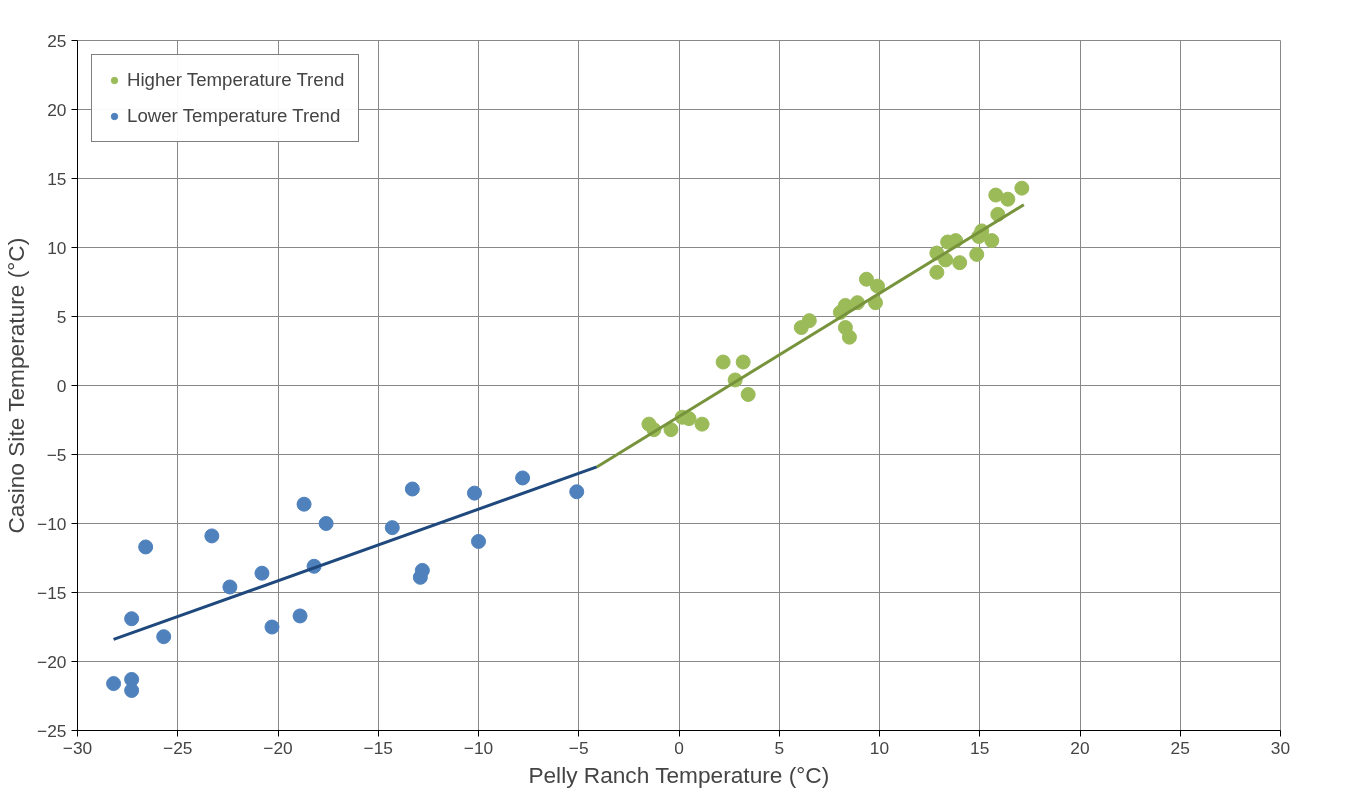 This screenshot has height=812, width=1367. What do you see at coordinates (578, 747) in the screenshot?
I see `x-tick-label: −5` at bounding box center [578, 747].